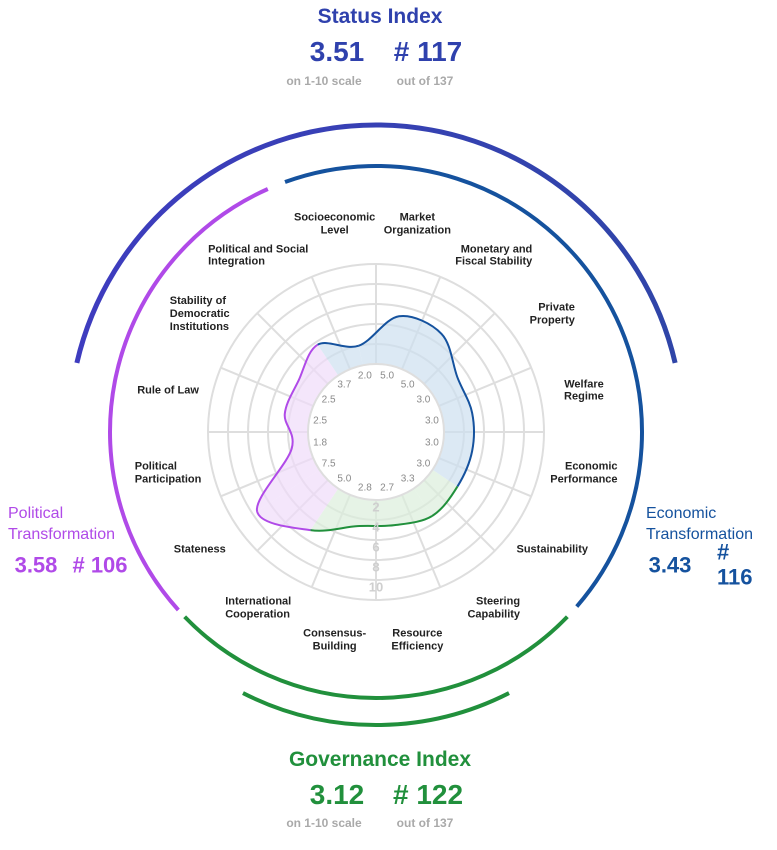 The width and height of the screenshot is (777, 850). Describe the element at coordinates (376, 567) in the screenshot. I see `ring-label: 8` at that location.